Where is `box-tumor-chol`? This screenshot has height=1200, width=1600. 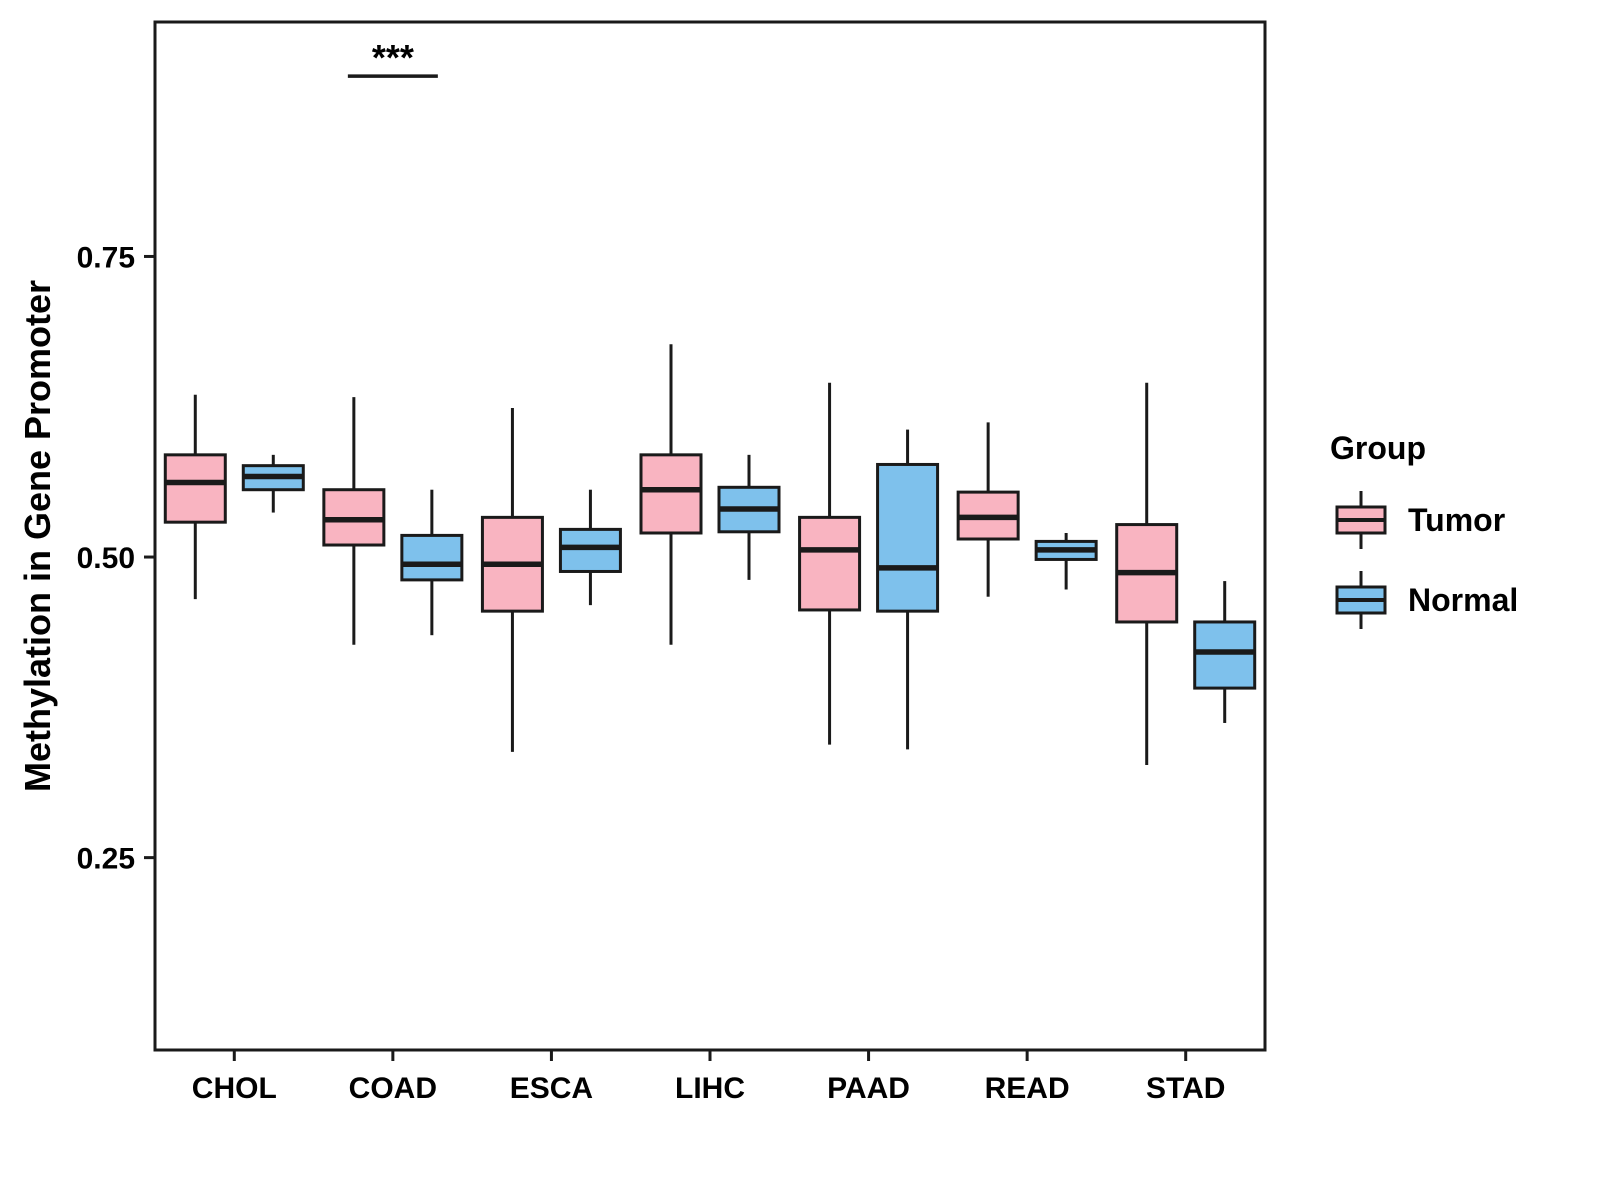
box-tumor-chol is located at coordinates (195, 488).